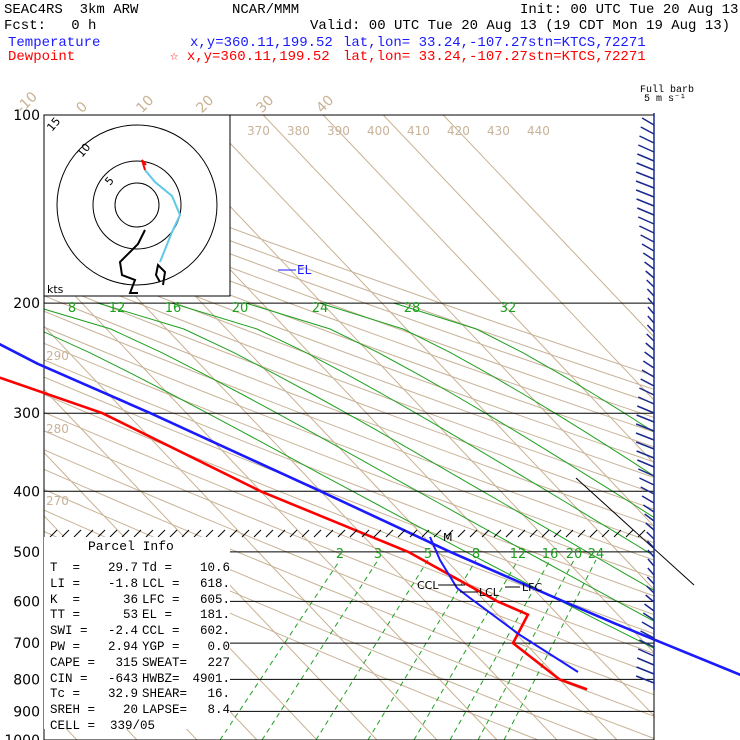  I want to click on parcel-cell: -643, so click(122, 678).